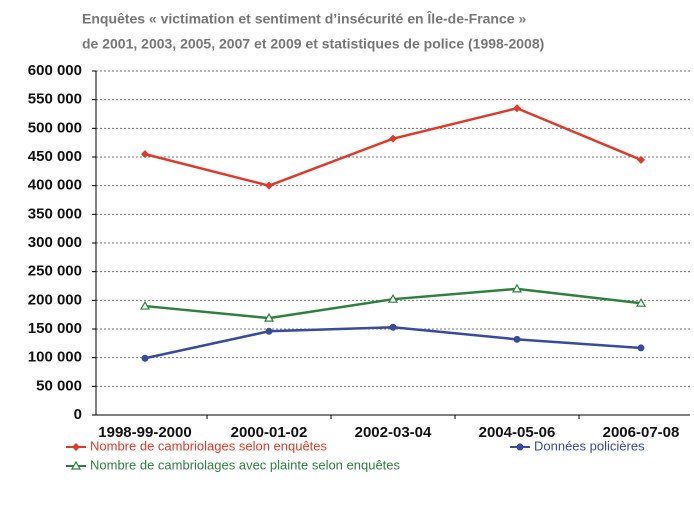 This screenshot has width=694, height=511. Describe the element at coordinates (517, 432) in the screenshot. I see `x-tick-label: 2004-05-06` at that location.